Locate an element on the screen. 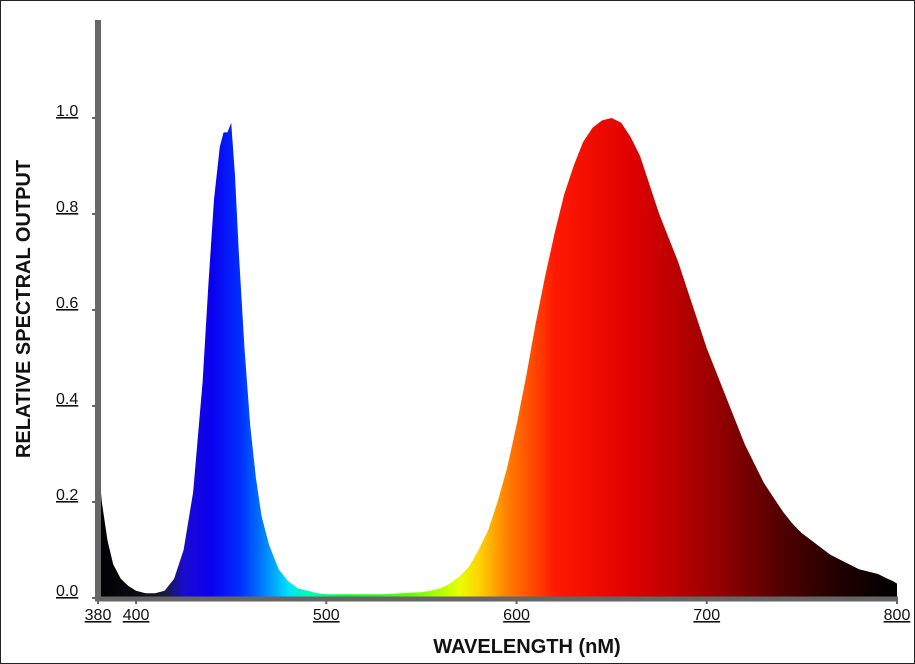 This screenshot has width=915, height=664. x-tick-labels: 380 400 500 600 700 800 is located at coordinates (498, 611).